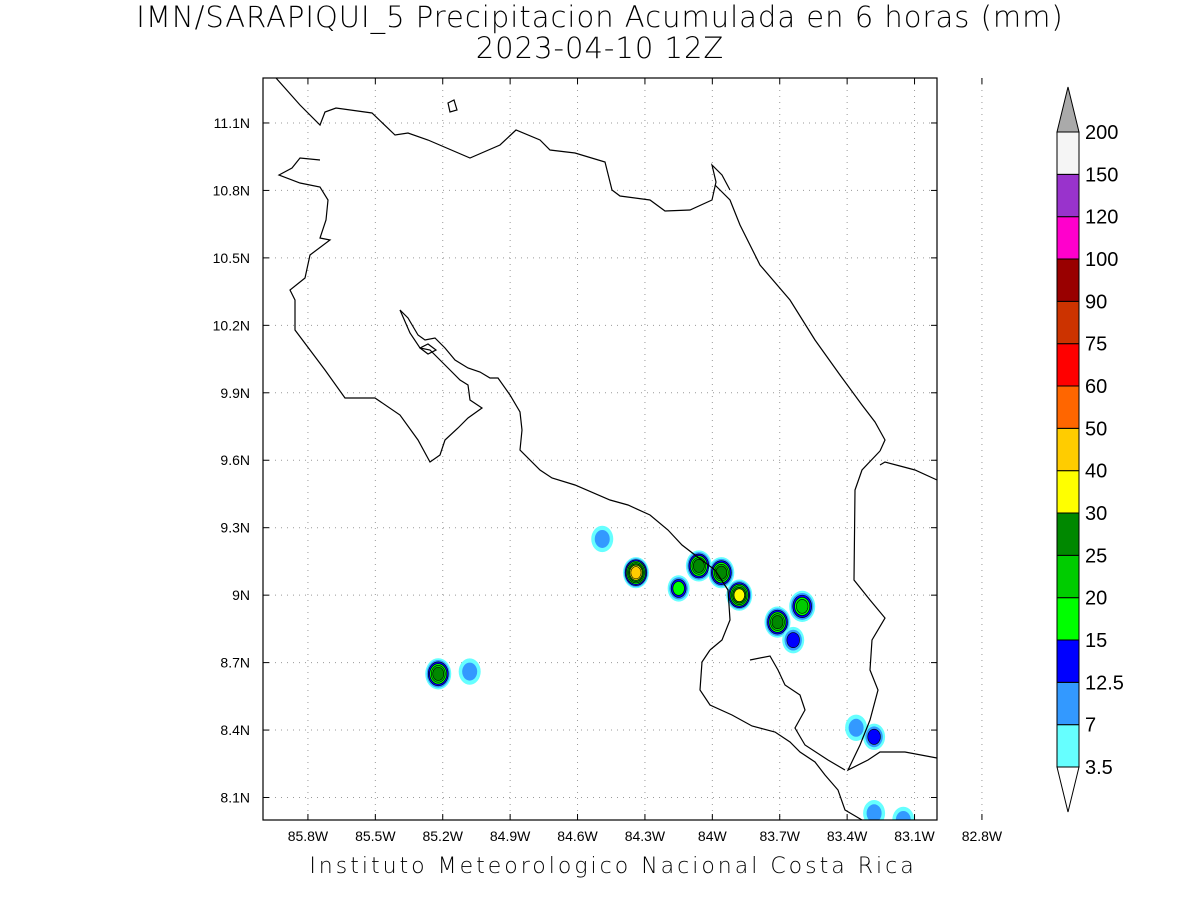 Image resolution: width=1200 pixels, height=900 pixels. Describe the element at coordinates (235, 730) in the screenshot. I see `y-tick-label: 8.4N` at that location.